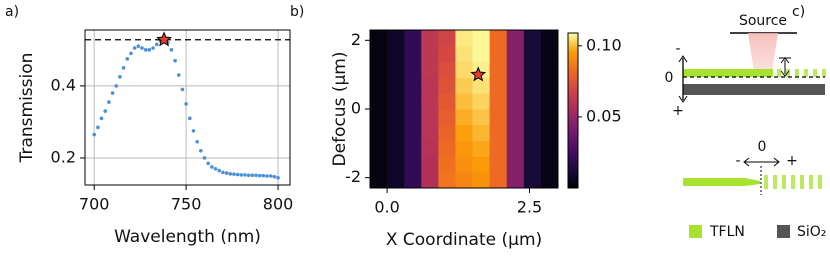  I want to click on colorbar, so click(573, 110).